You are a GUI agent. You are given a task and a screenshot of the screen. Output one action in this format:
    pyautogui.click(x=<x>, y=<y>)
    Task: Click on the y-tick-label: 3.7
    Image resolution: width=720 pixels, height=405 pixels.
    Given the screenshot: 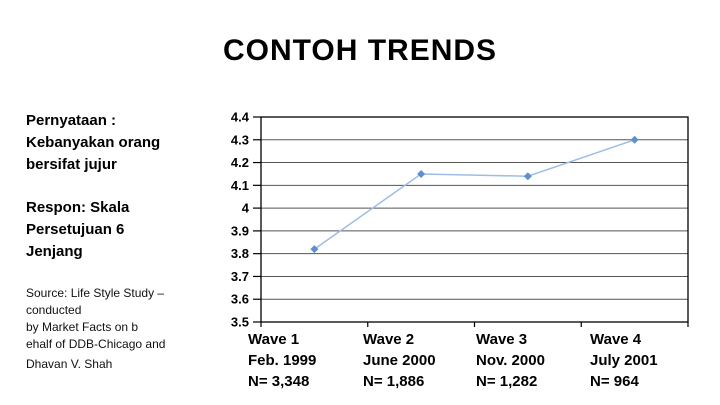 What is the action you would take?
    pyautogui.click(x=240, y=276)
    